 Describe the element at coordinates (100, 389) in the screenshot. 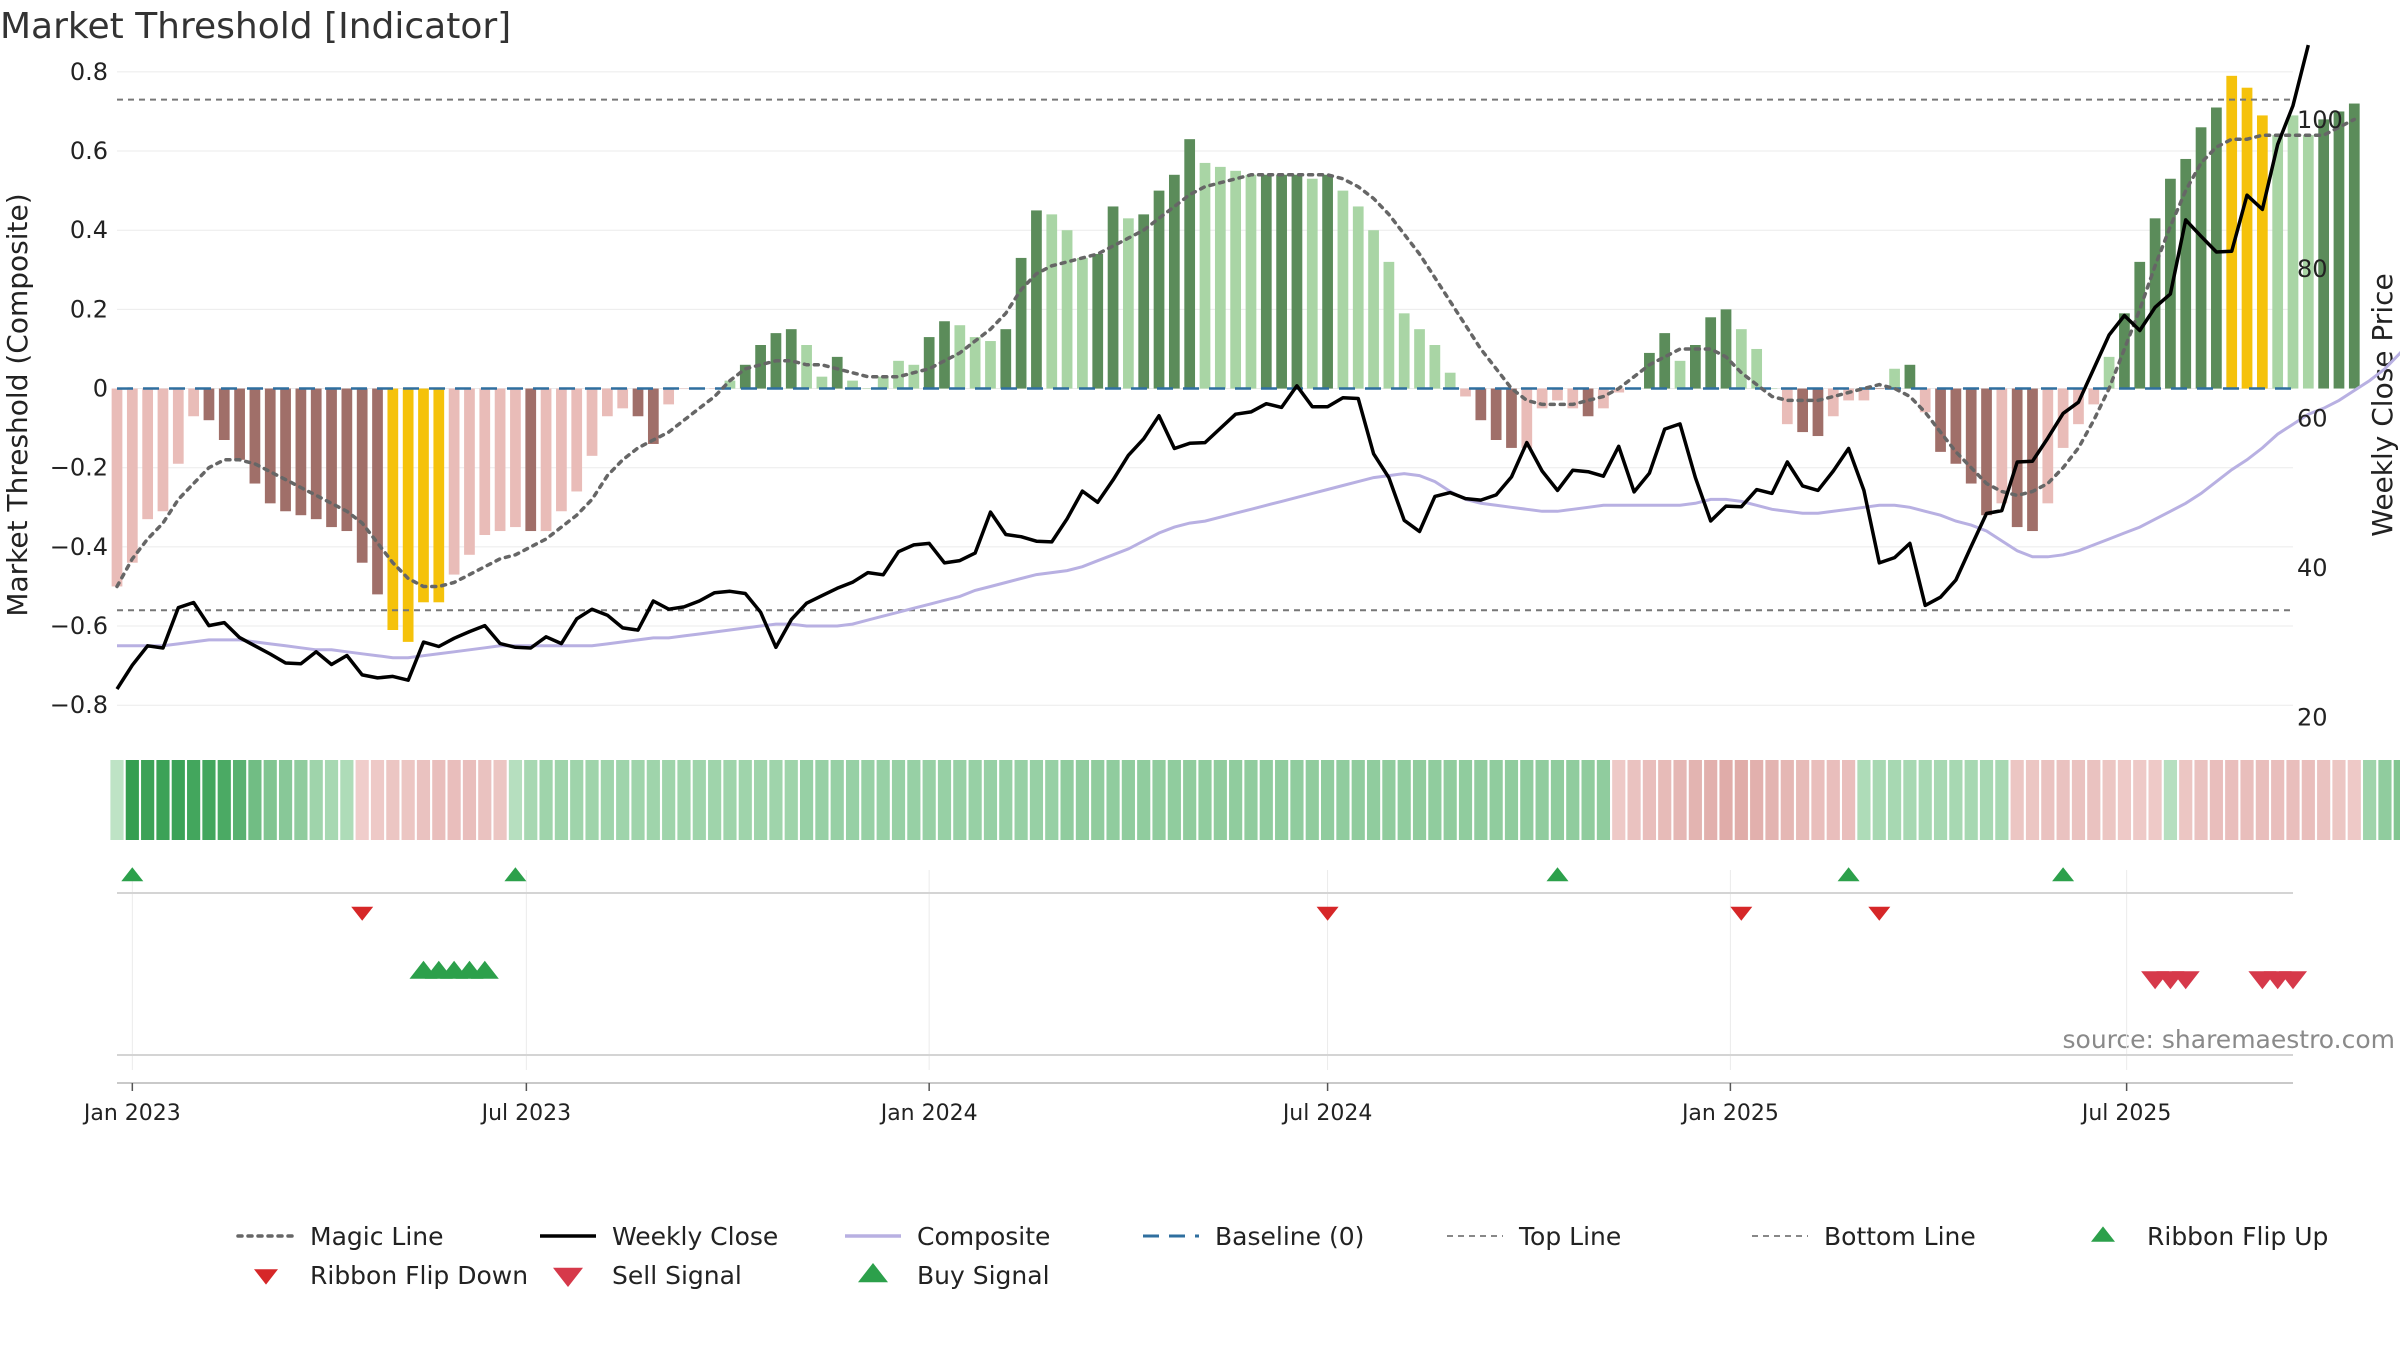

I see `y-tick-label: 0` at that location.